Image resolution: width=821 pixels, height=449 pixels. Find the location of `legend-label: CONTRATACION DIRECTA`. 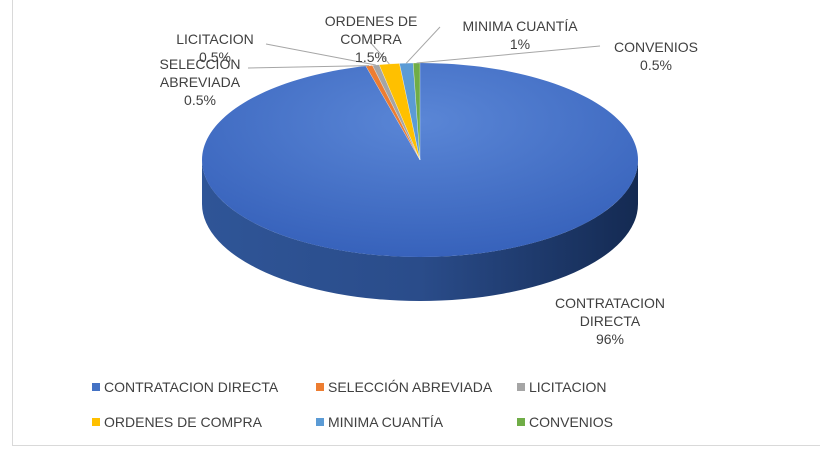

legend-label: CONTRATACION DIRECTA is located at coordinates (191, 387).